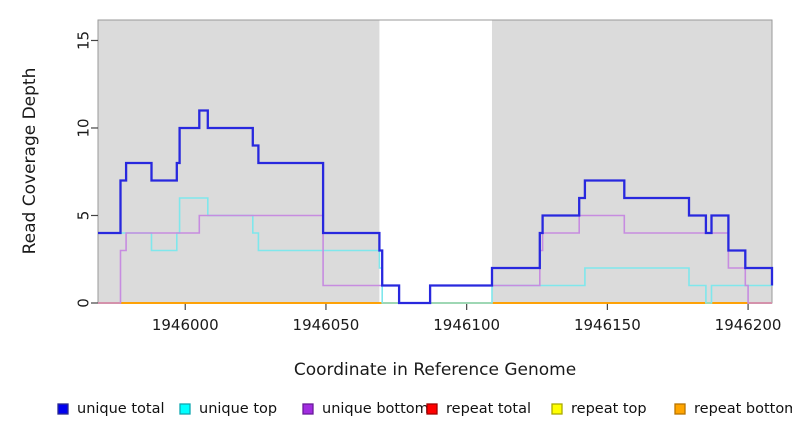  Describe the element at coordinates (63, 409) in the screenshot. I see `legend-swatch-unique-total` at that location.